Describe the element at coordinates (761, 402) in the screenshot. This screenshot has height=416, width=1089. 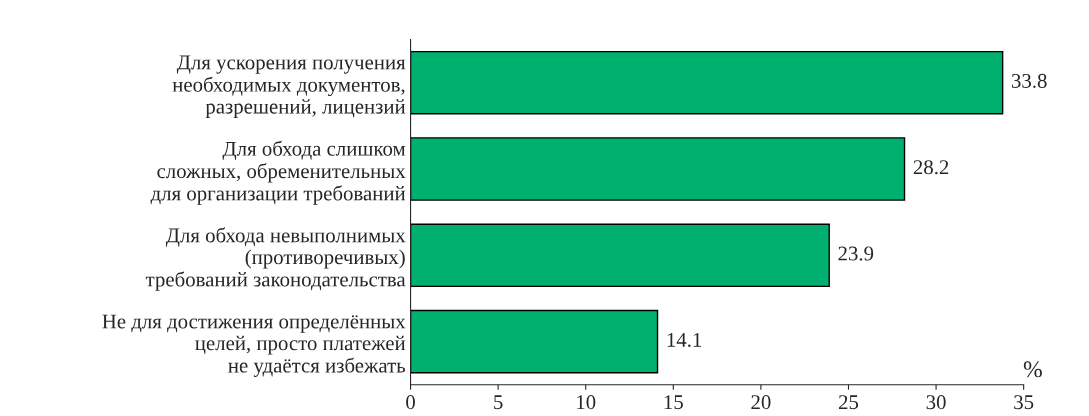
I see `x-tick-label: 20` at that location.